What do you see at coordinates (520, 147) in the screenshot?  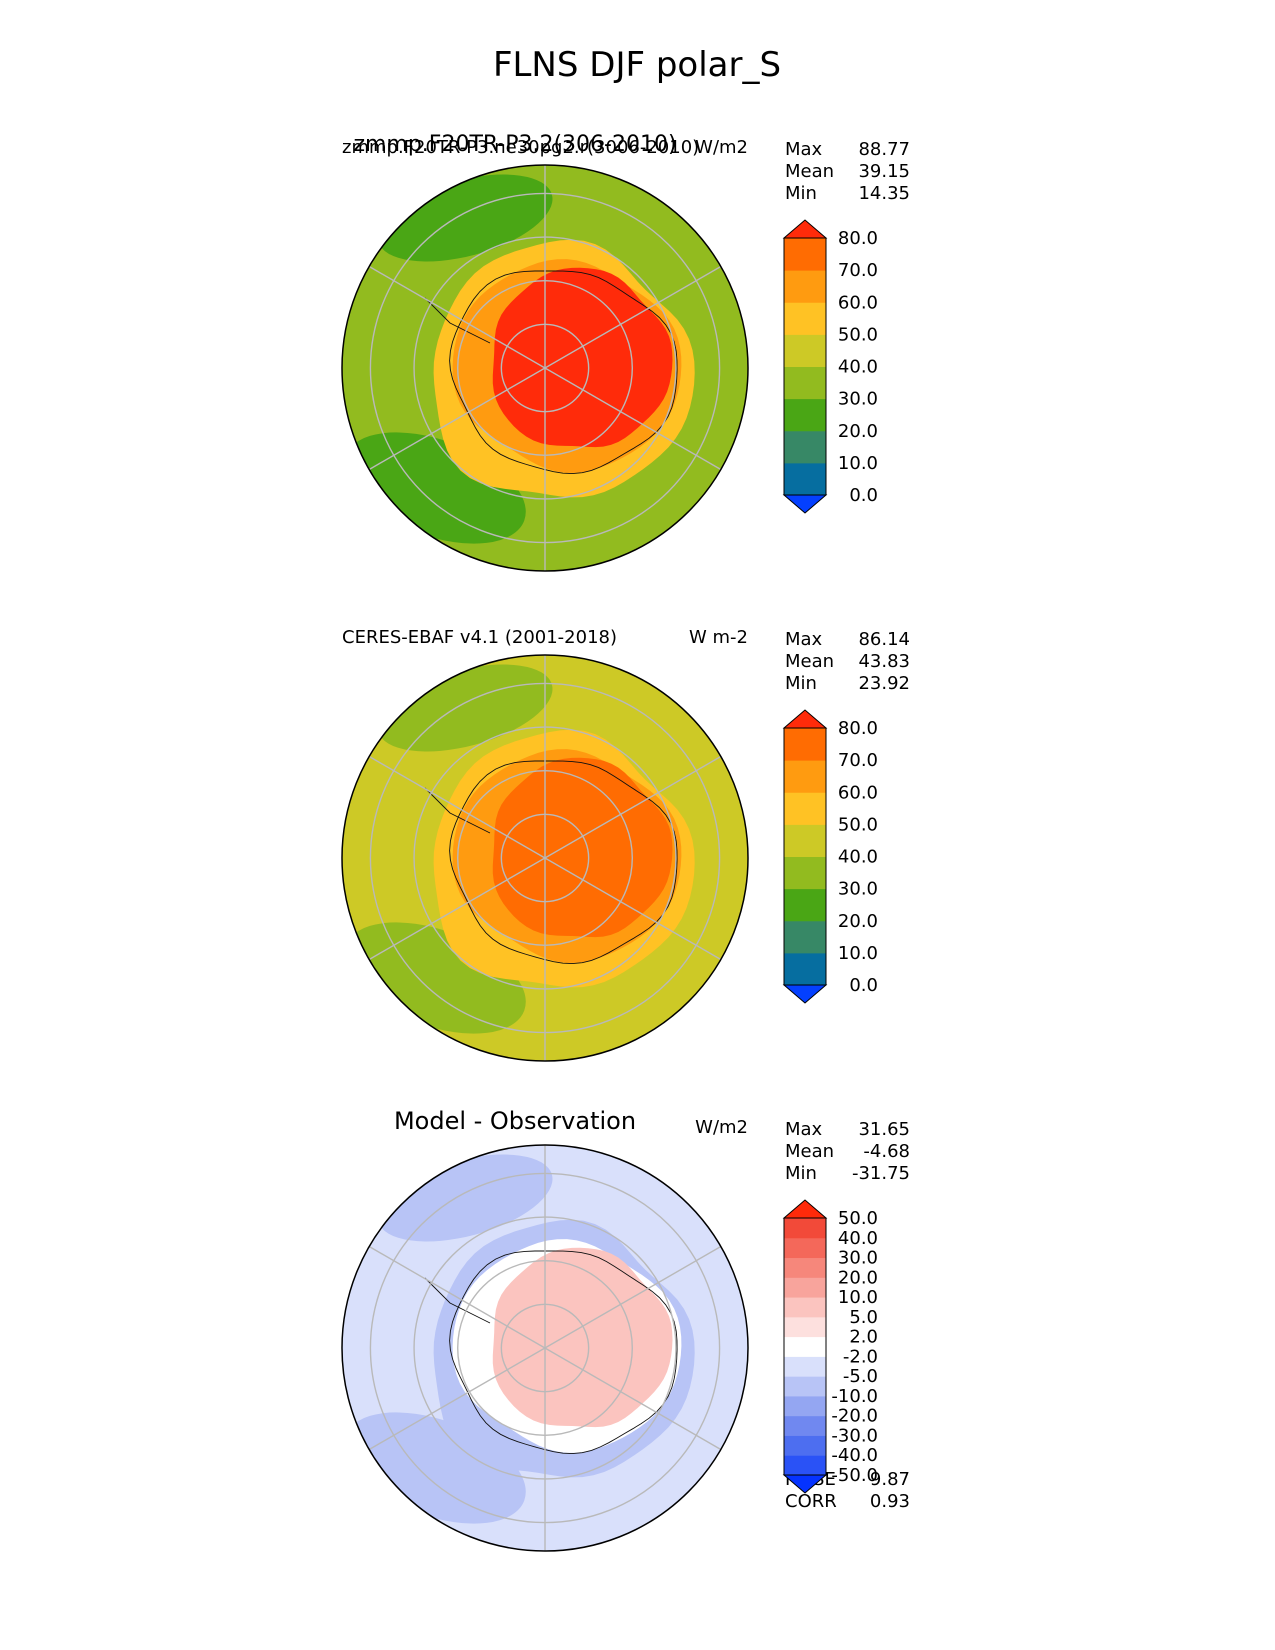 I see `panel-title-left: zmmp.F20TR-P3.ne30pg2.r(3006-2010)` at bounding box center [520, 147].